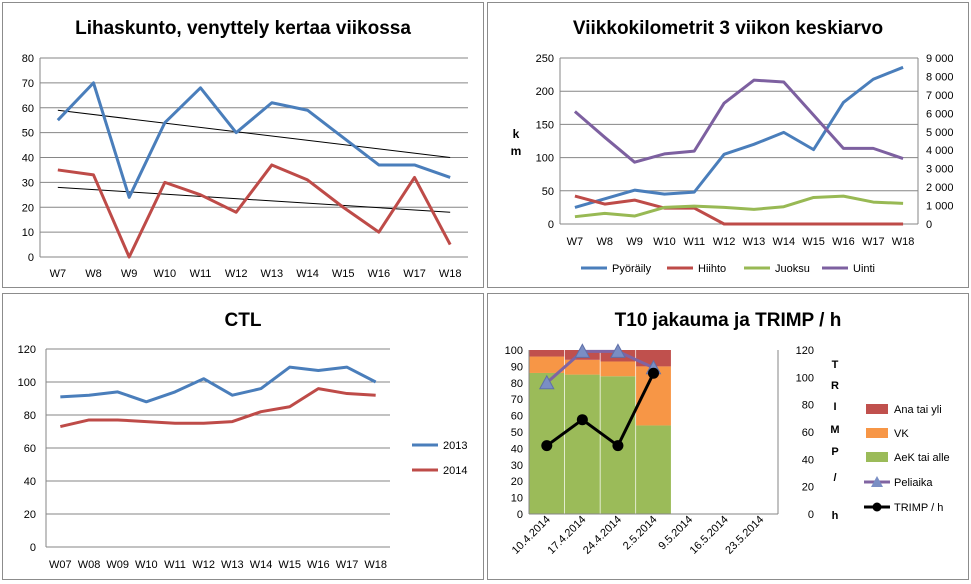 This screenshot has width=971, height=584. I want to click on y2-tick-label: 9 000, so click(940, 59).